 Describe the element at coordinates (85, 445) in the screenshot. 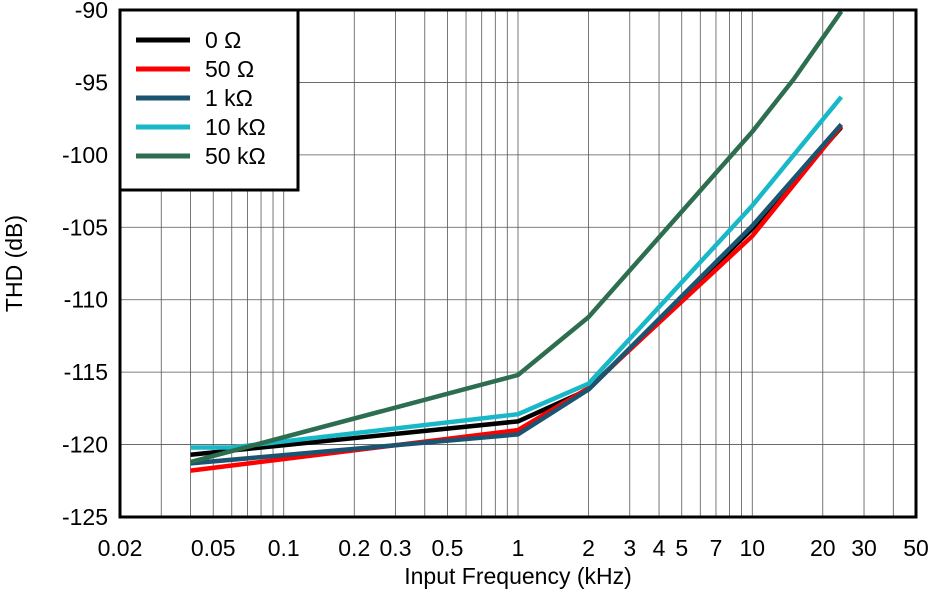

I see `y-tick-label: -120` at that location.